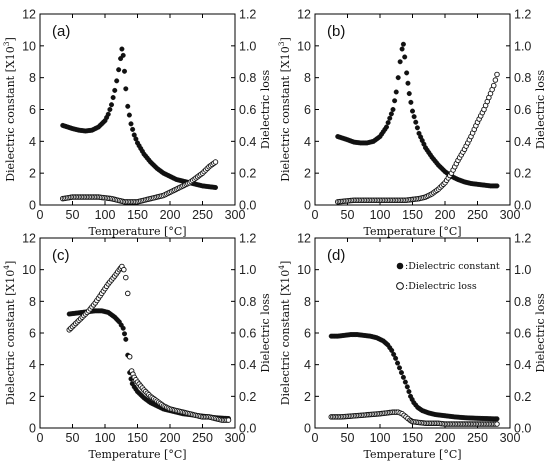 The width and height of the screenshot is (550, 471). What do you see at coordinates (336, 31) in the screenshot?
I see `panel-label: (b)` at bounding box center [336, 31].